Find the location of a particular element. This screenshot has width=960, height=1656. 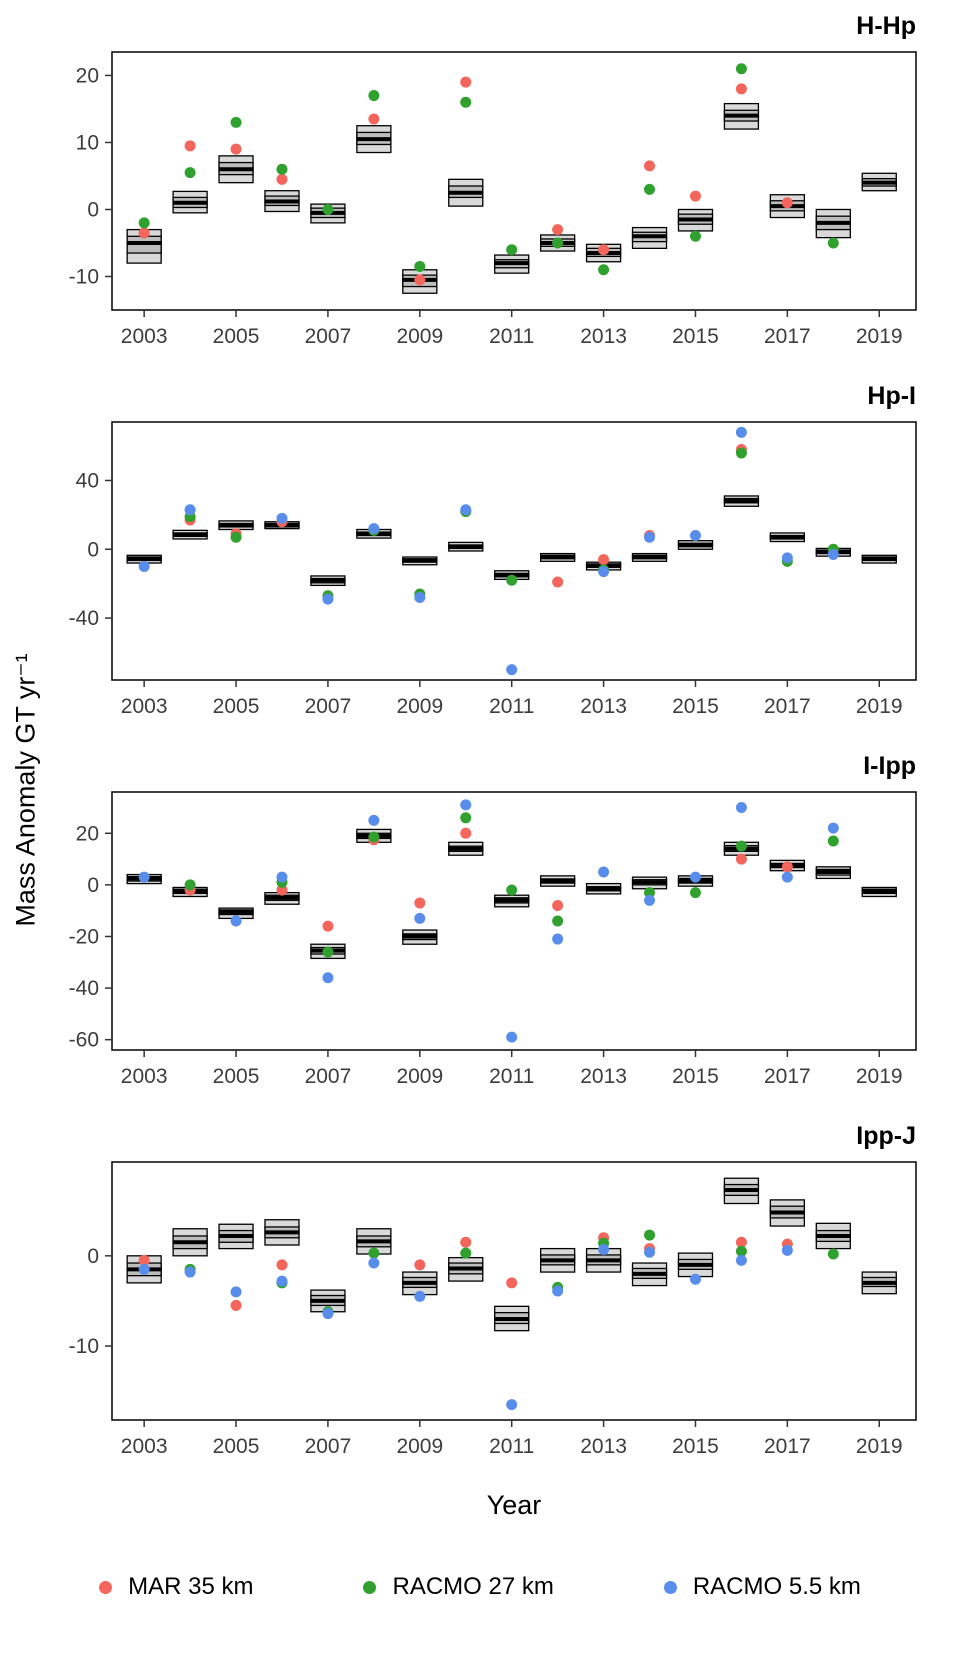

panel-title-i-ipp: I-Ipp is located at coordinates (889, 766).